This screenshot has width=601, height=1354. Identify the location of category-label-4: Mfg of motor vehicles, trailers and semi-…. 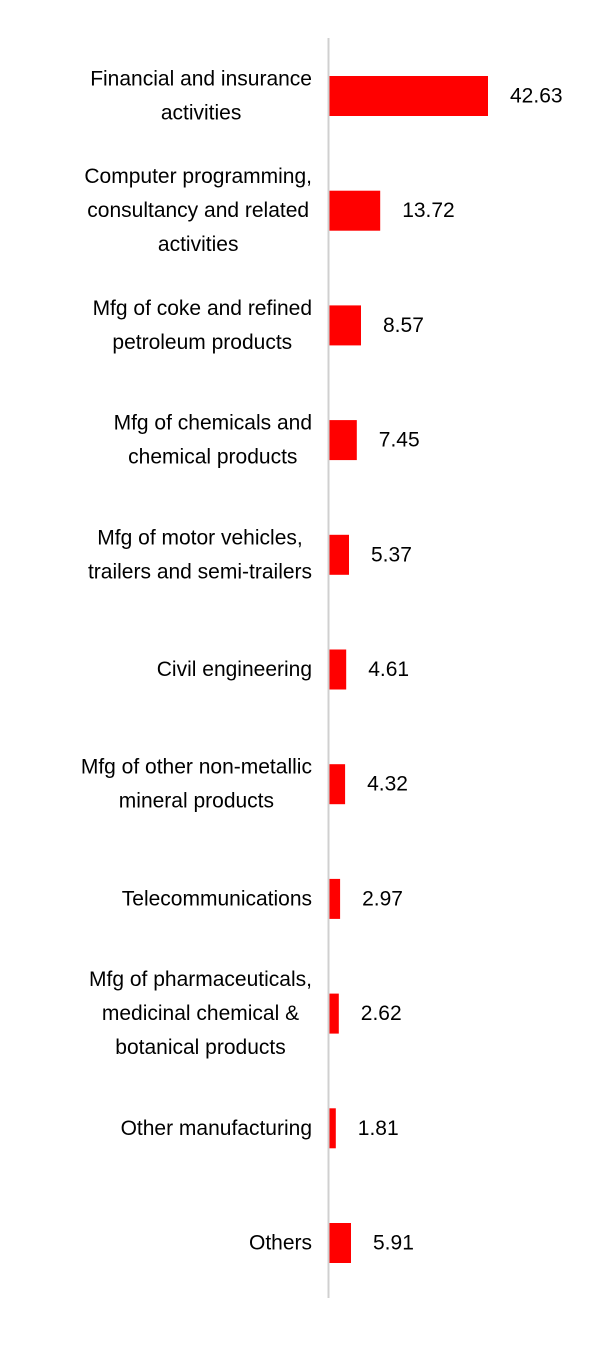
(200, 554).